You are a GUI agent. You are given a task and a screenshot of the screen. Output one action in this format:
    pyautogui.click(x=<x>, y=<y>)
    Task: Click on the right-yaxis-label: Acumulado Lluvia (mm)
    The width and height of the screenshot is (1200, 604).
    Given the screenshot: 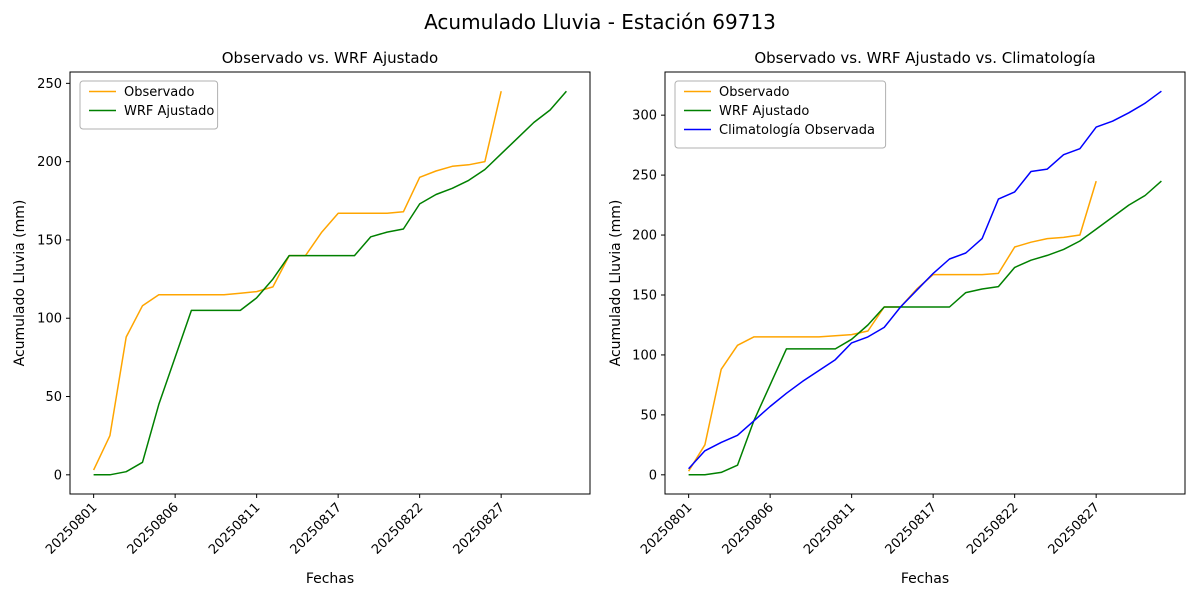 What is the action you would take?
    pyautogui.click(x=616, y=283)
    